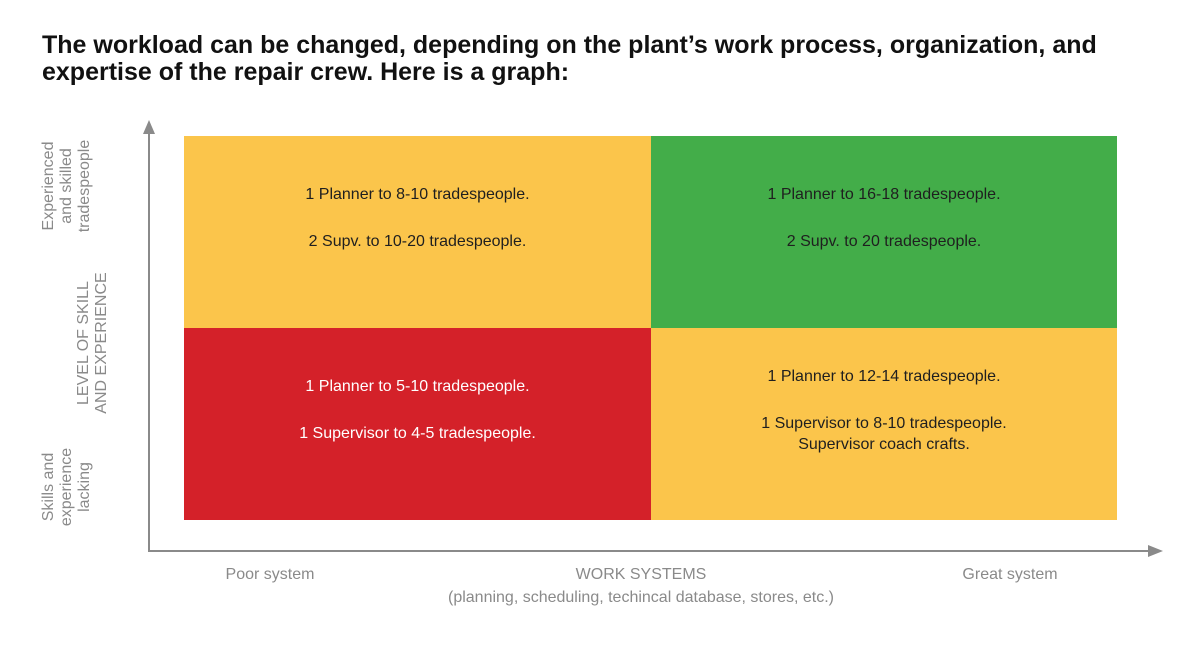 The image size is (1200, 664). Describe the element at coordinates (270, 574) in the screenshot. I see `x-axis-left-label: Poor system` at that location.